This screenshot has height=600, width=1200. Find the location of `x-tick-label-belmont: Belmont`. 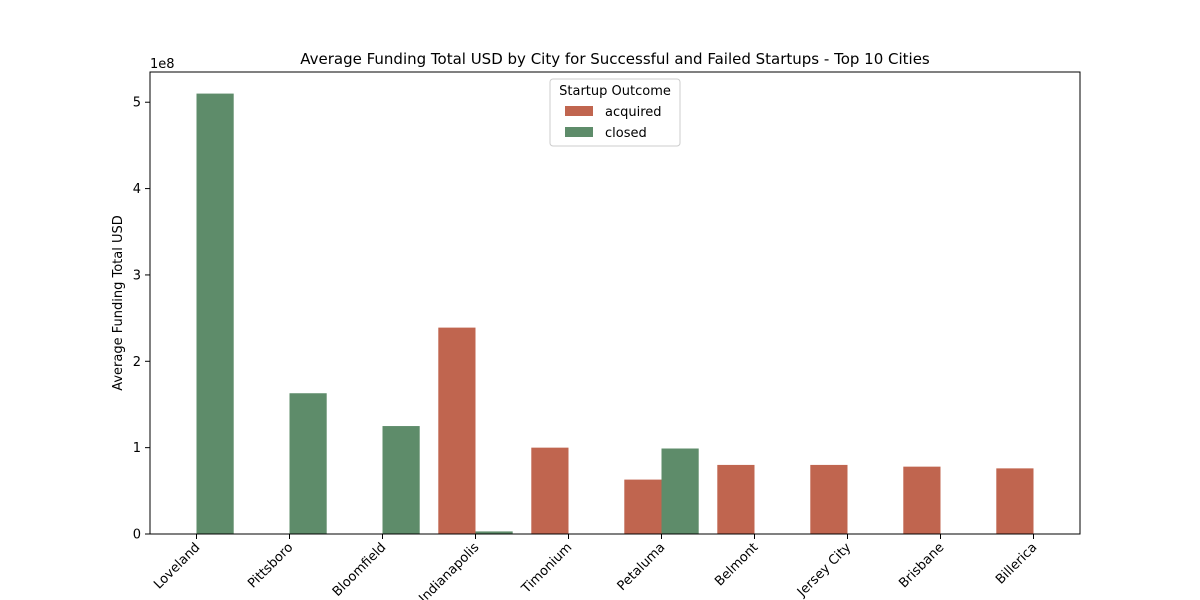

x-tick-label-belmont: Belmont is located at coordinates (736, 564).